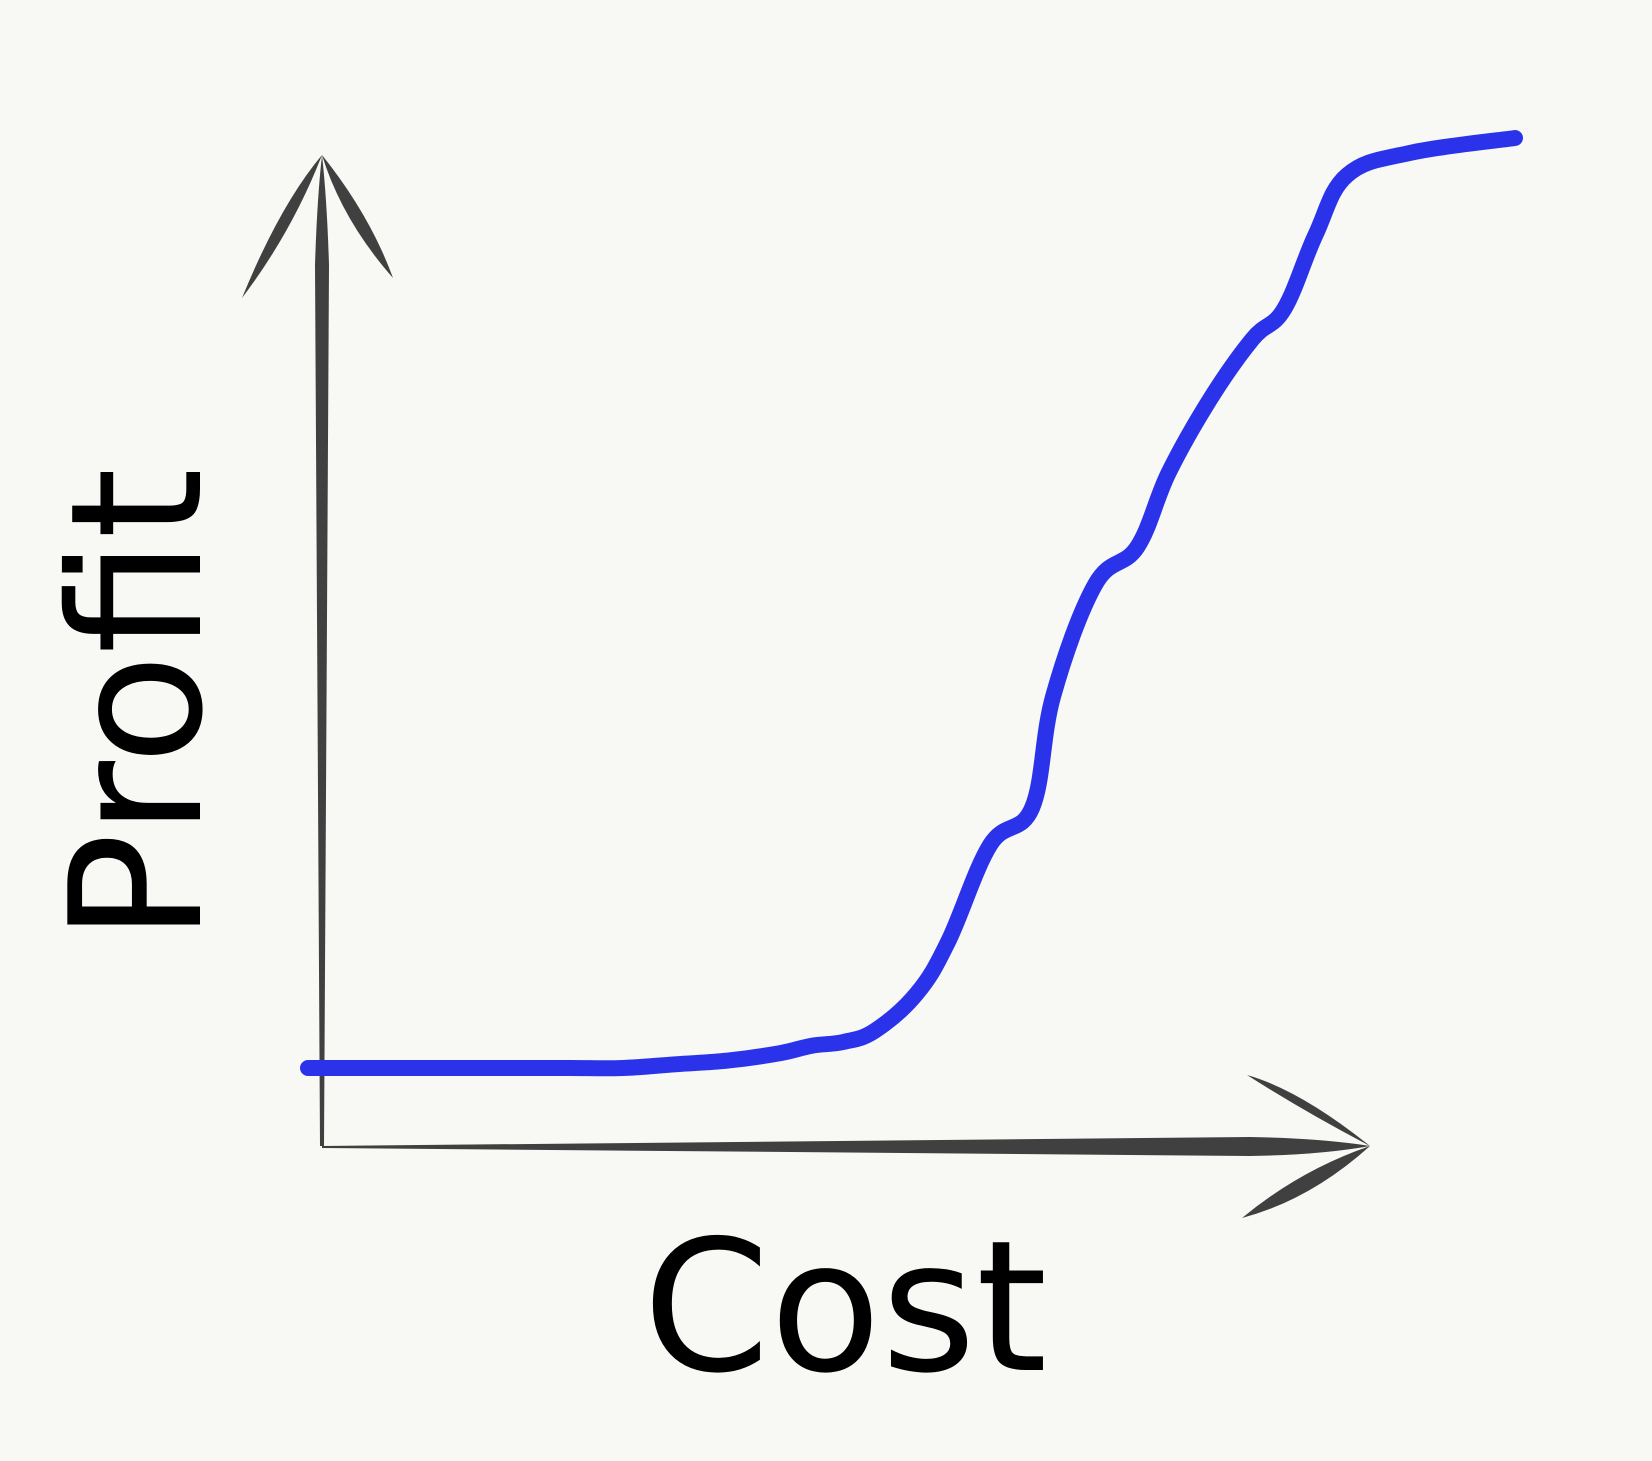 The width and height of the screenshot is (1652, 1461). What do you see at coordinates (1306, 1182) in the screenshot?
I see `x-axis-arrowhead-bottom` at bounding box center [1306, 1182].